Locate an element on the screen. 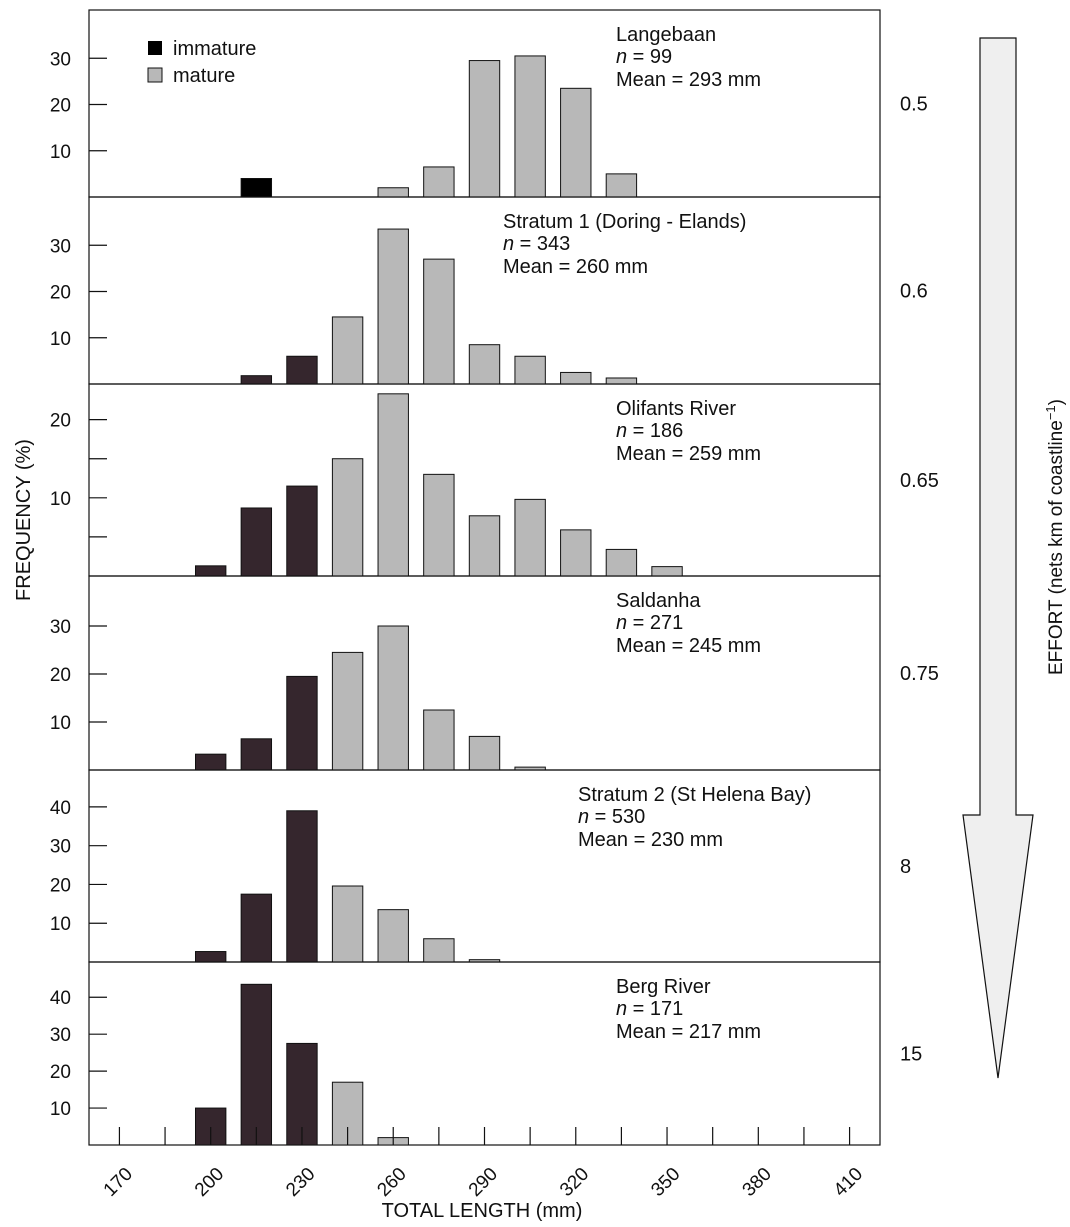 The width and height of the screenshot is (1070, 1227). n-value: = 186 is located at coordinates (655, 431).